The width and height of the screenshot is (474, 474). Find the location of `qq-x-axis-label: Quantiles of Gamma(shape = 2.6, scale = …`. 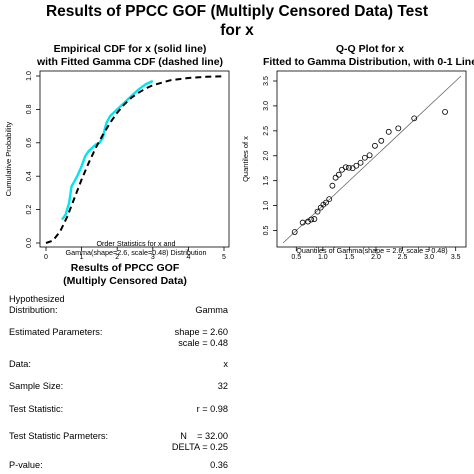

qq-x-axis-label: Quantiles of Gamma(shape = 2.6, scale = … is located at coordinates (372, 250).